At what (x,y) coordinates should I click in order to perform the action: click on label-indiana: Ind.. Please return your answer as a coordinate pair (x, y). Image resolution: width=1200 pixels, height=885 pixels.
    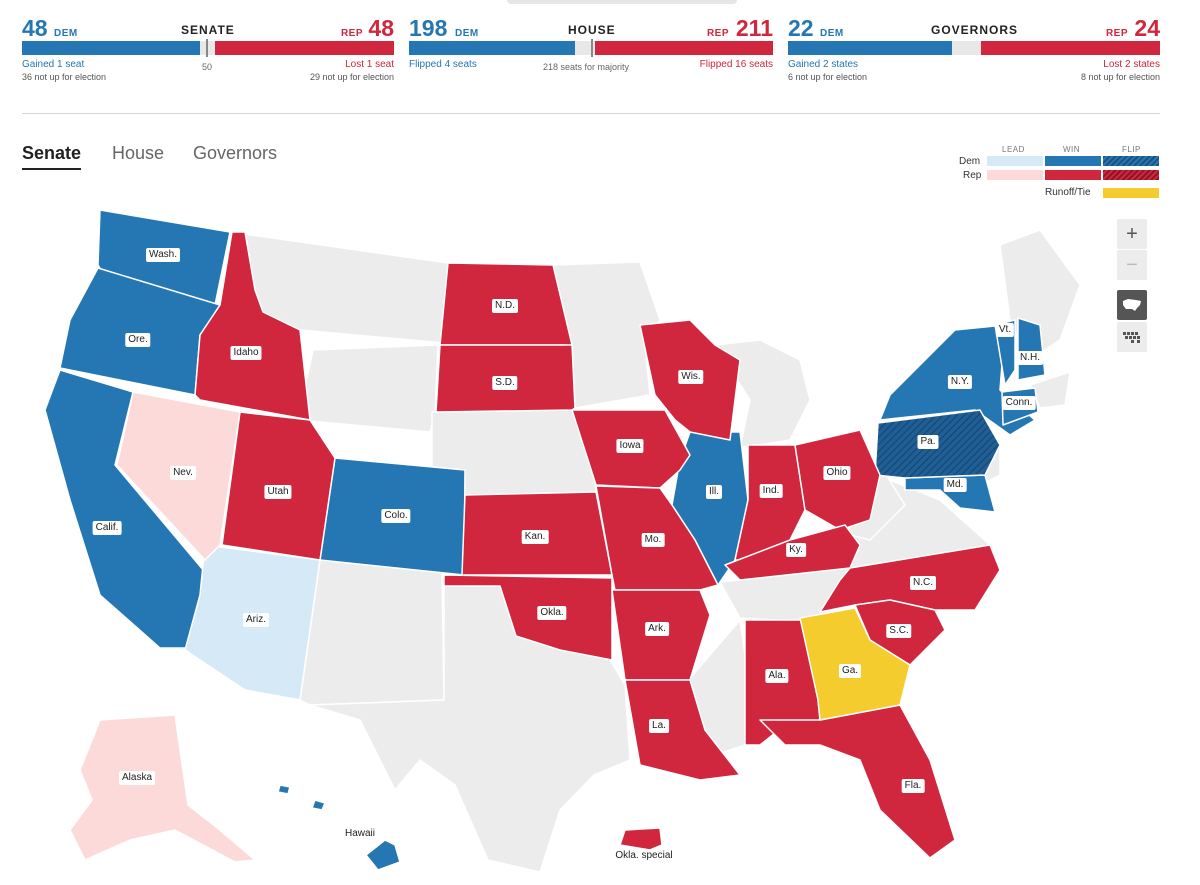
    Looking at the image, I should click on (771, 491).